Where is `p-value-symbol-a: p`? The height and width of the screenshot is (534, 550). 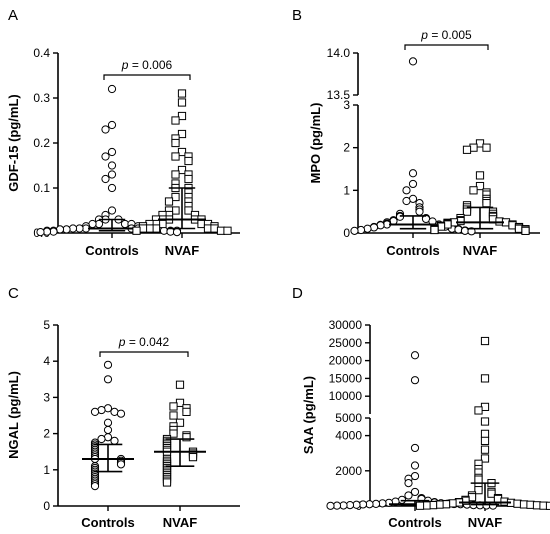 p-value-symbol-a: p is located at coordinates (125, 65).